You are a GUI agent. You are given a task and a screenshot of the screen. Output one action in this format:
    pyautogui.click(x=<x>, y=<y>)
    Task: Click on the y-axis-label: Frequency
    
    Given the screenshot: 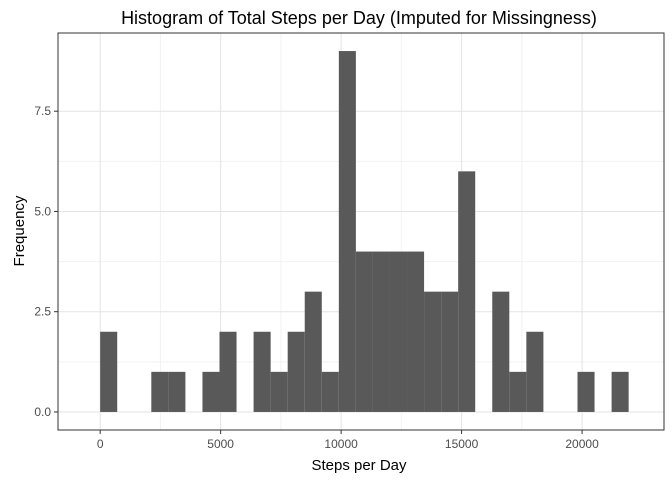 What is the action you would take?
    pyautogui.click(x=19, y=230)
    